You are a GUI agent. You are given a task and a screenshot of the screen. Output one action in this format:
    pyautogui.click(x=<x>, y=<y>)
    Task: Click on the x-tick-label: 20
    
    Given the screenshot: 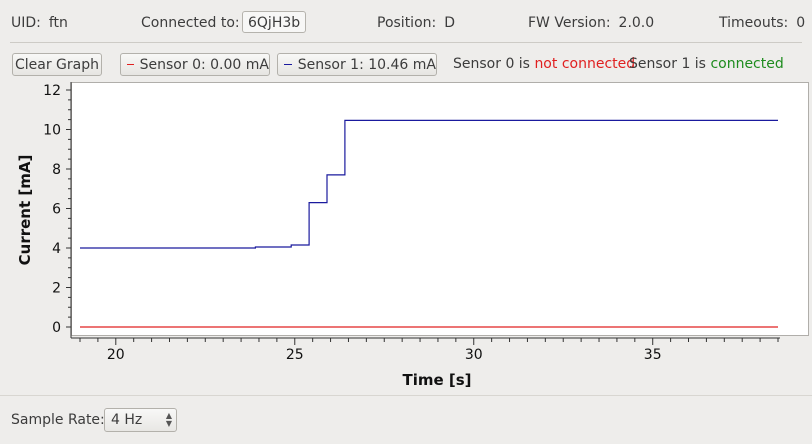 What is the action you would take?
    pyautogui.click(x=116, y=355)
    